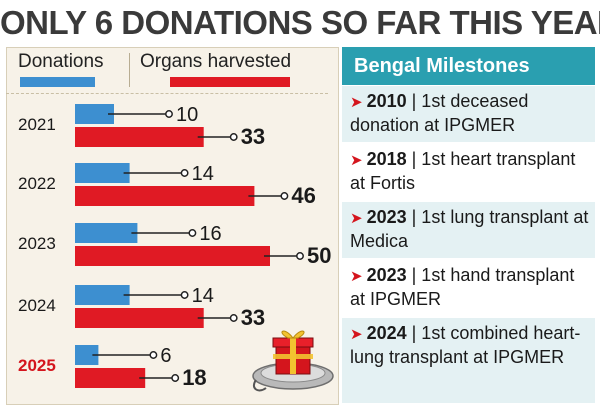 Image resolution: width=600 pixels, height=411 pixels. Describe the element at coordinates (129, 70) in the screenshot. I see `legend-divider` at that location.